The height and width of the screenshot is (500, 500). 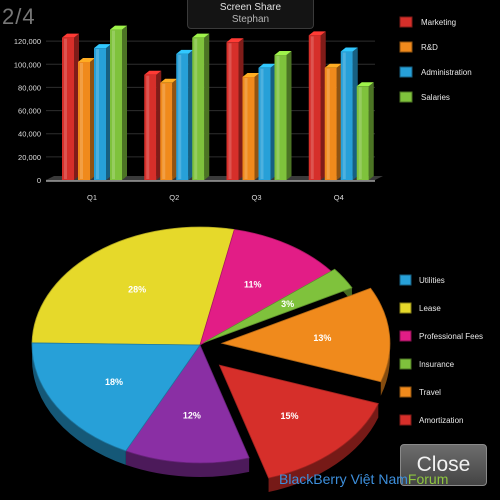 I want to click on legend-label: Marketing, so click(x=438, y=22).